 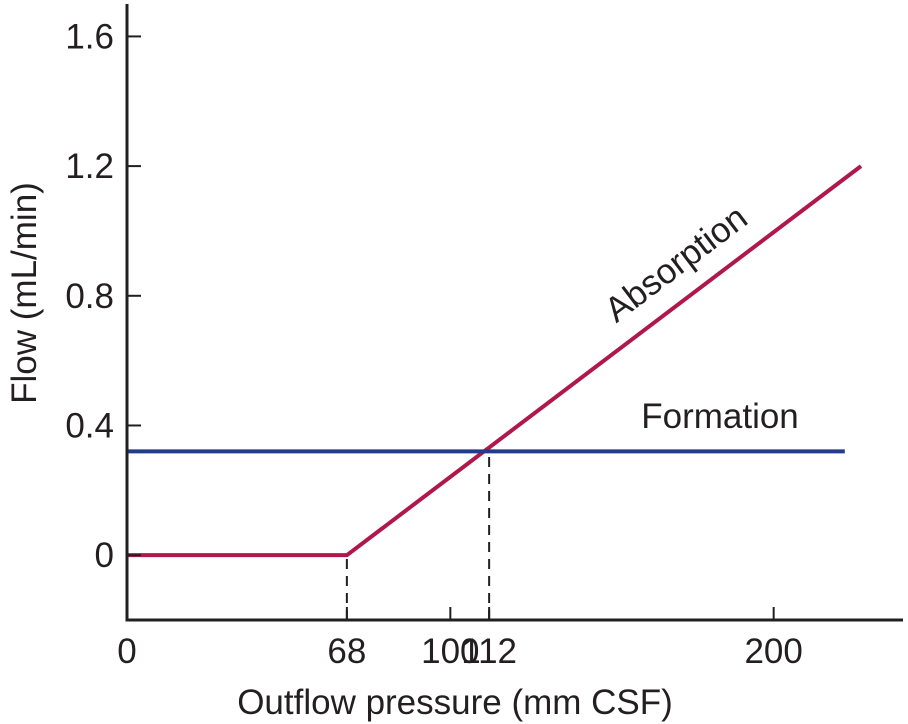 What do you see at coordinates (346, 651) in the screenshot?
I see `x-tick-label: 68` at bounding box center [346, 651].